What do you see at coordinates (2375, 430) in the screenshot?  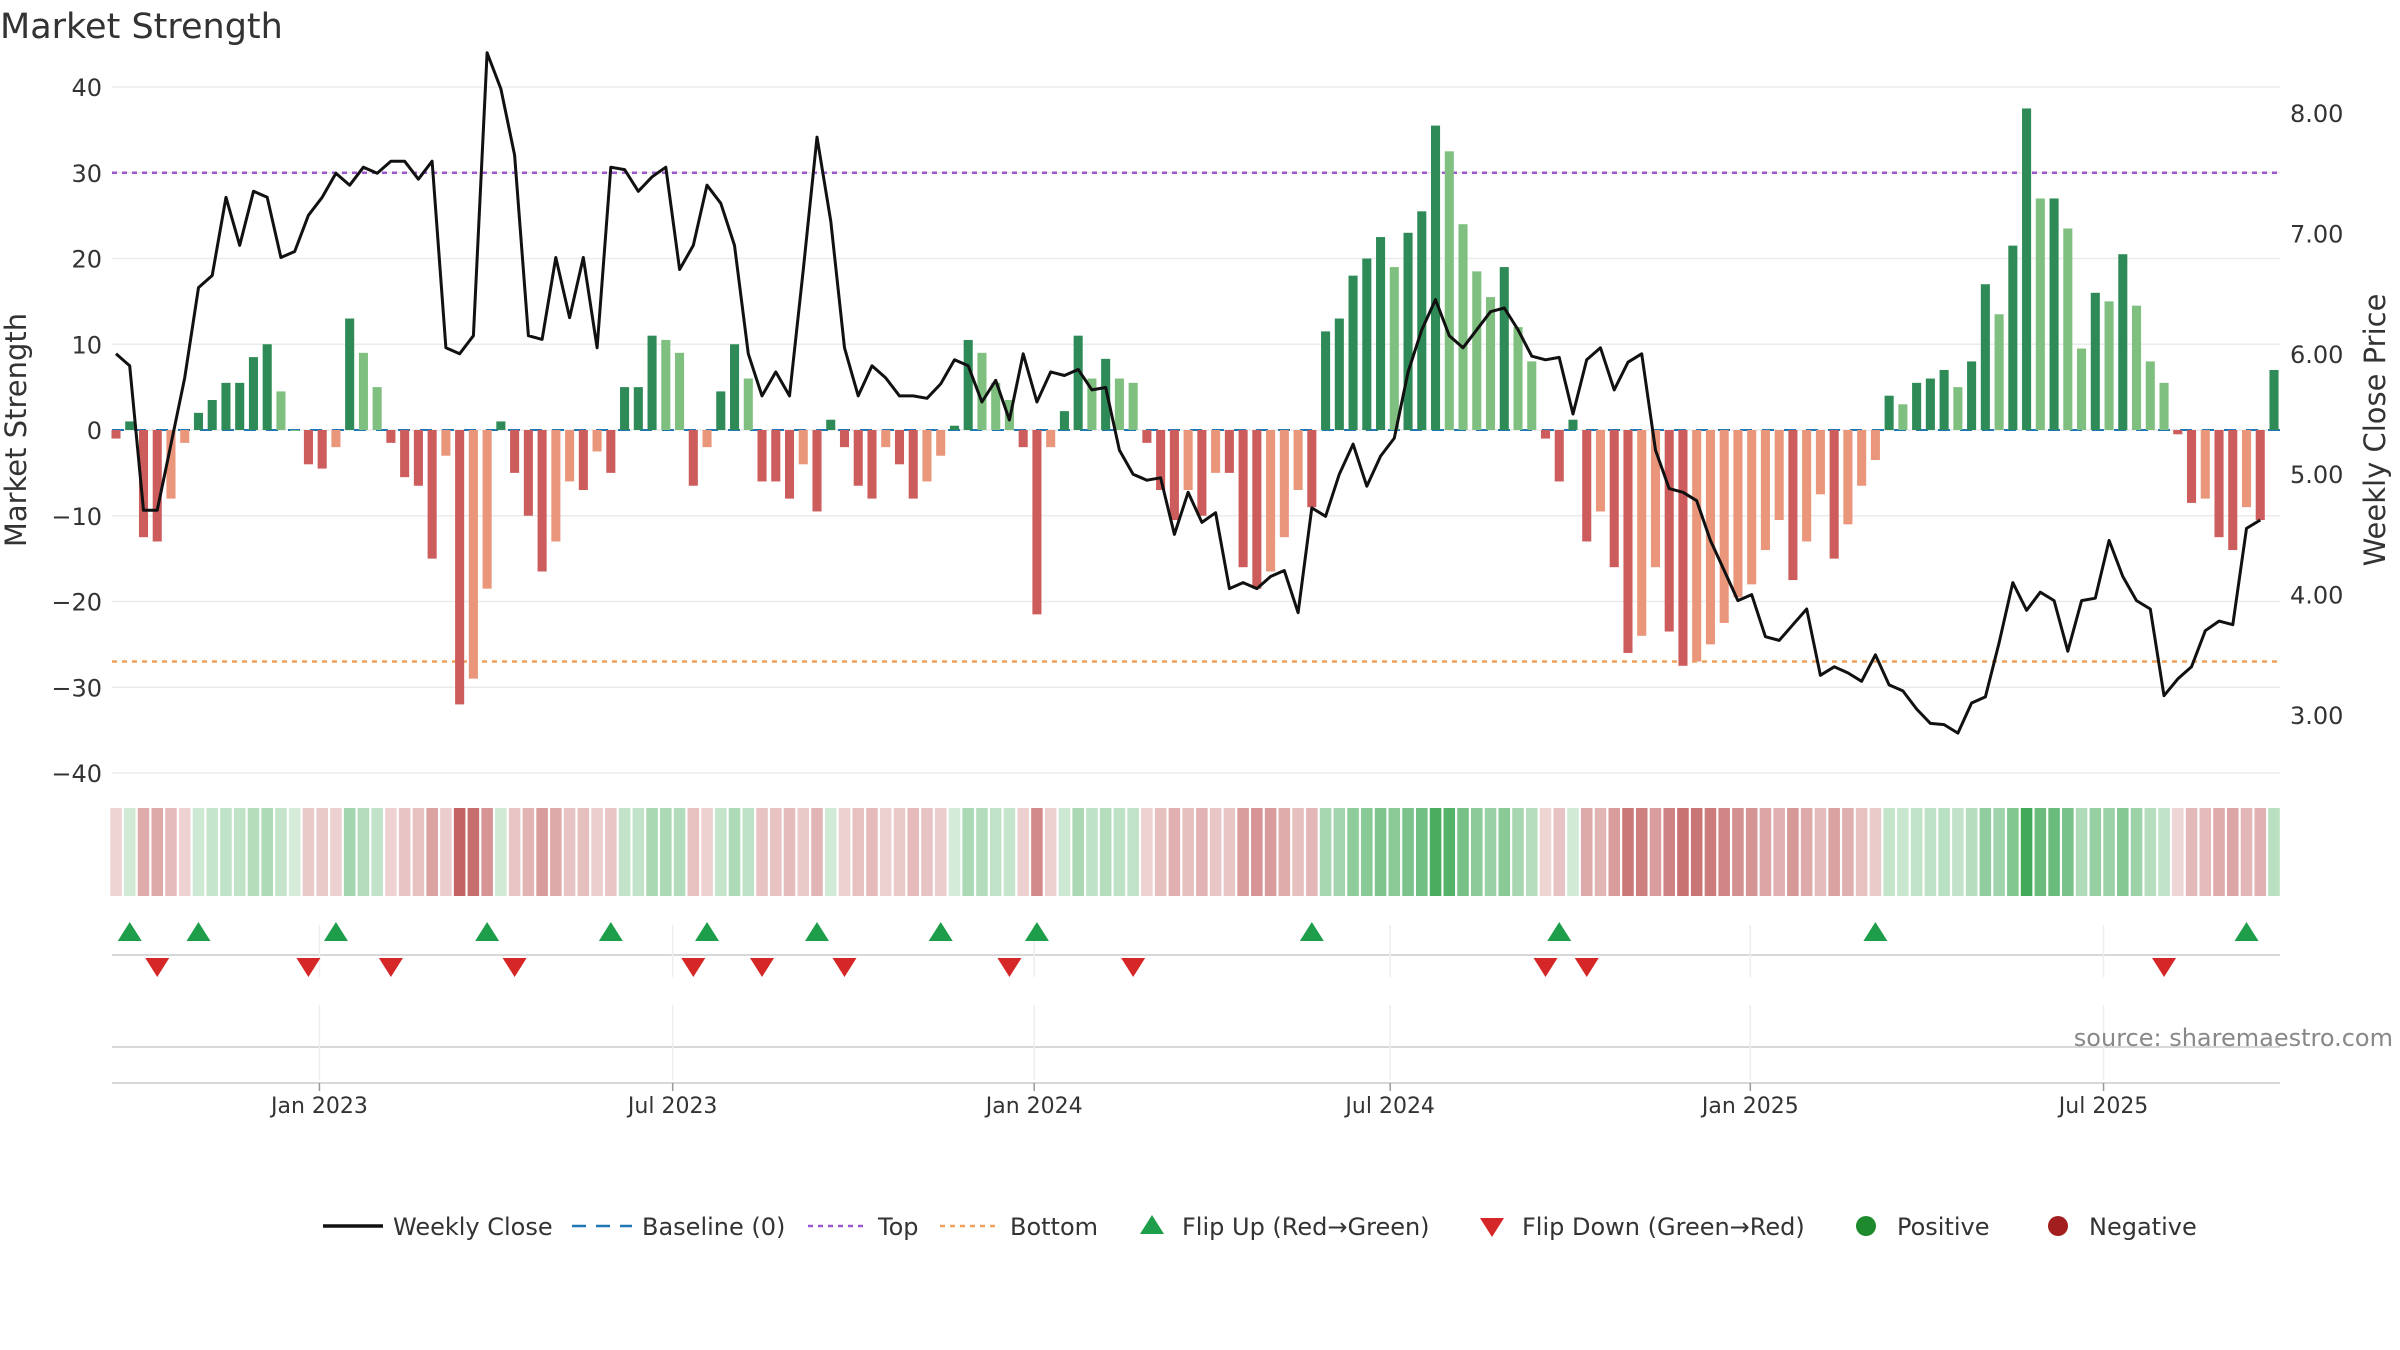 I see `right-axis-title: Weekly Close Price` at bounding box center [2375, 430].